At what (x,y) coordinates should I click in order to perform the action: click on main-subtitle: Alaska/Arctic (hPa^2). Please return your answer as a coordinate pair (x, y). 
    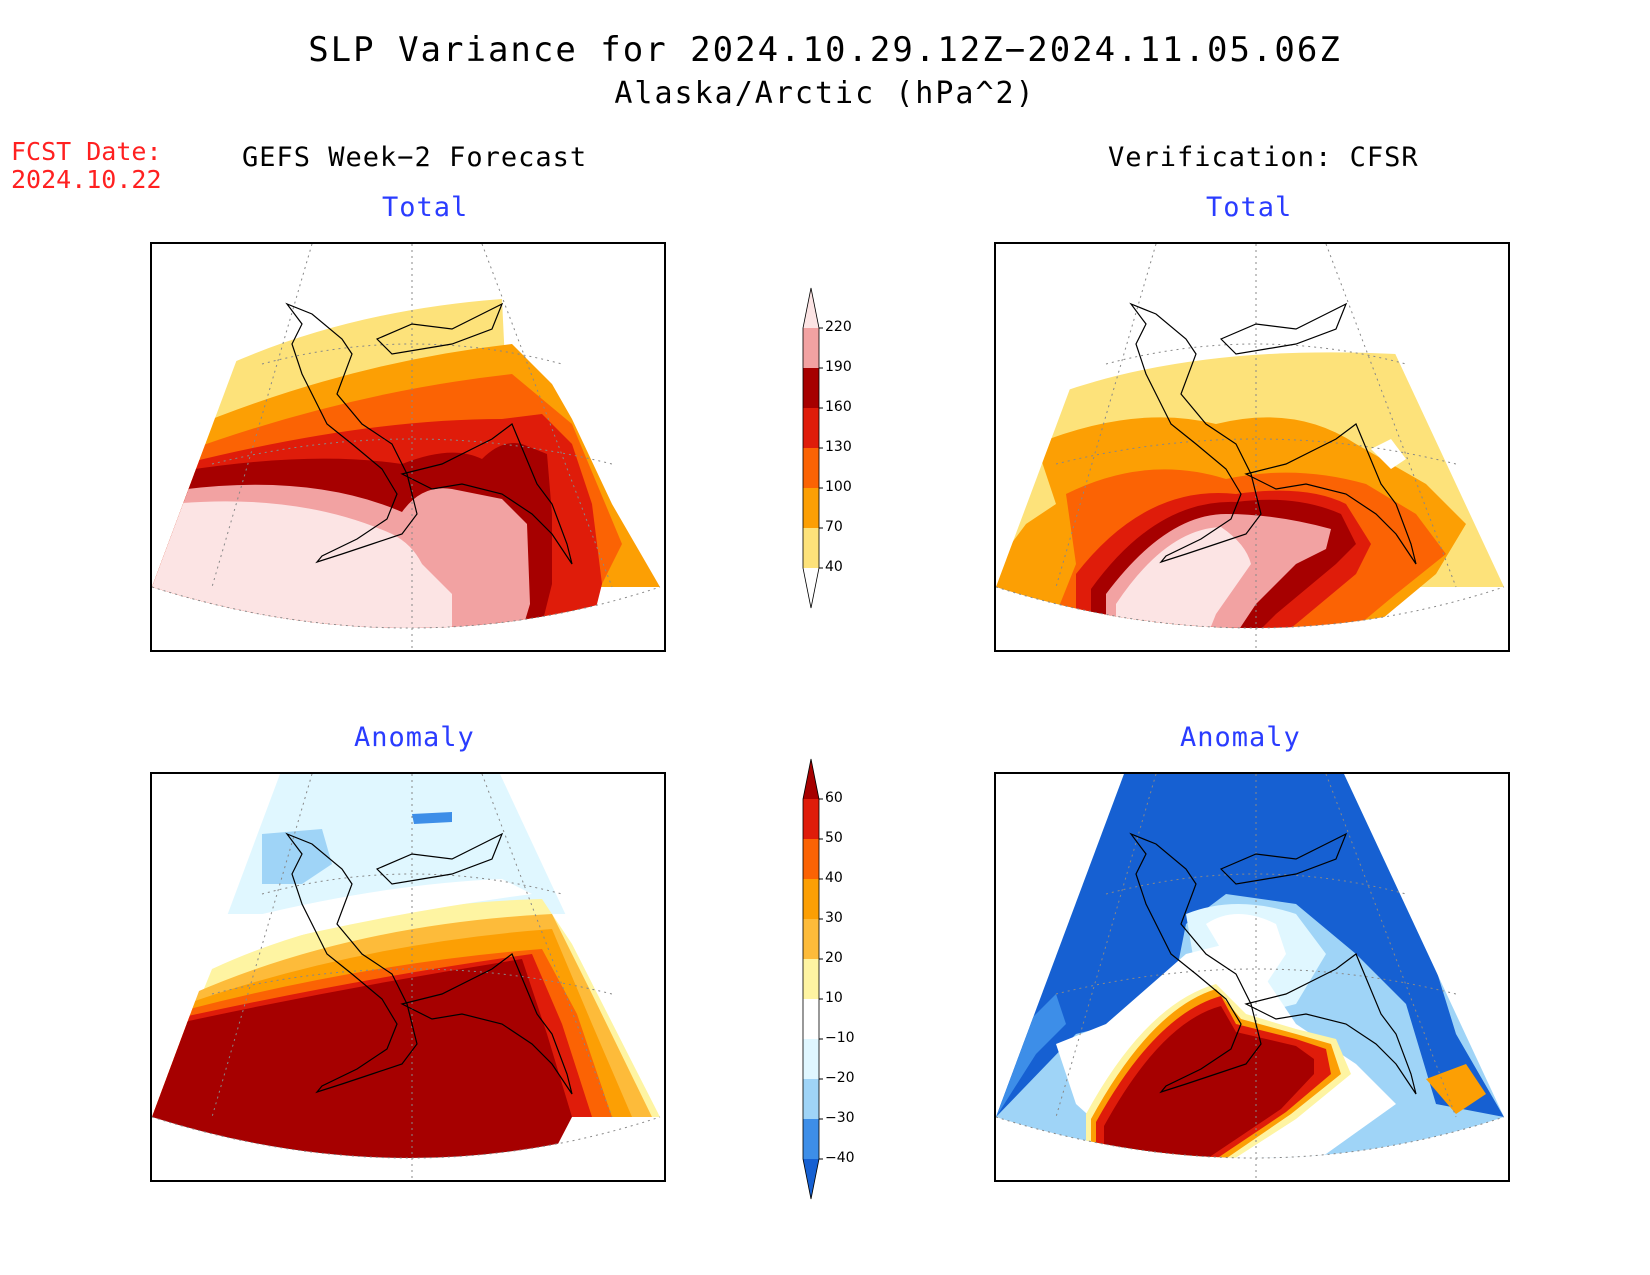
    Looking at the image, I should click on (825, 93).